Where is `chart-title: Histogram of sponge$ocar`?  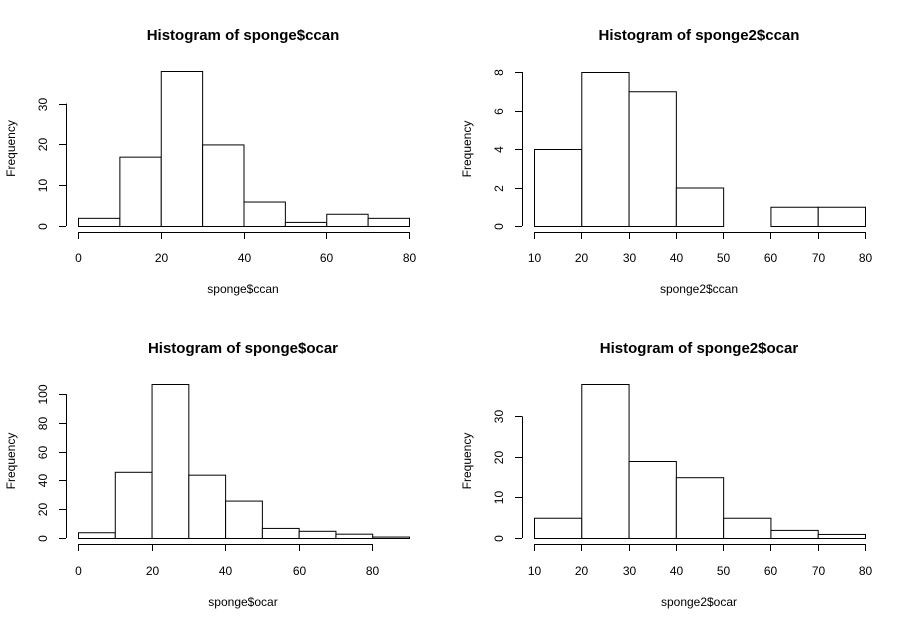
chart-title: Histogram of sponge$ocar is located at coordinates (243, 348).